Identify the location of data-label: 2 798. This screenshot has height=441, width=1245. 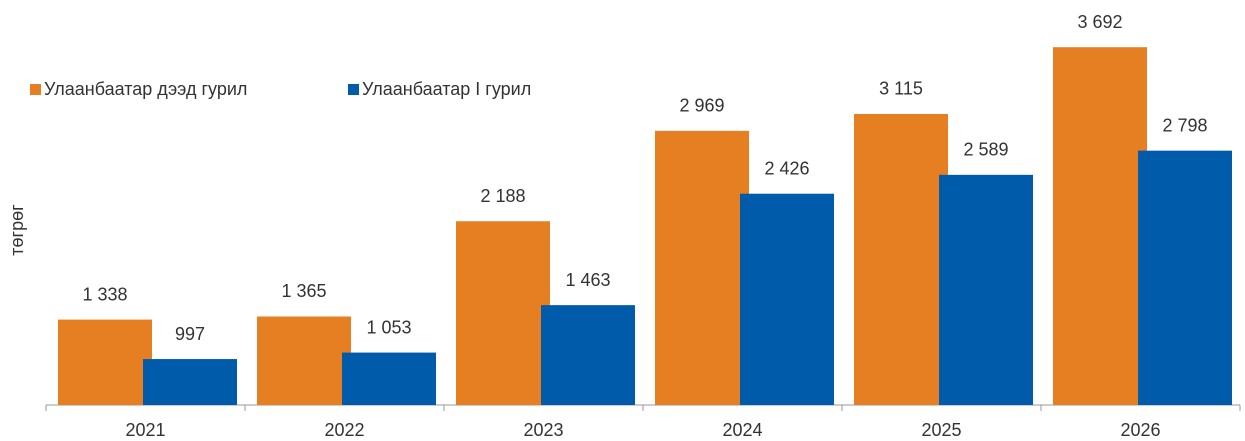
(1184, 125).